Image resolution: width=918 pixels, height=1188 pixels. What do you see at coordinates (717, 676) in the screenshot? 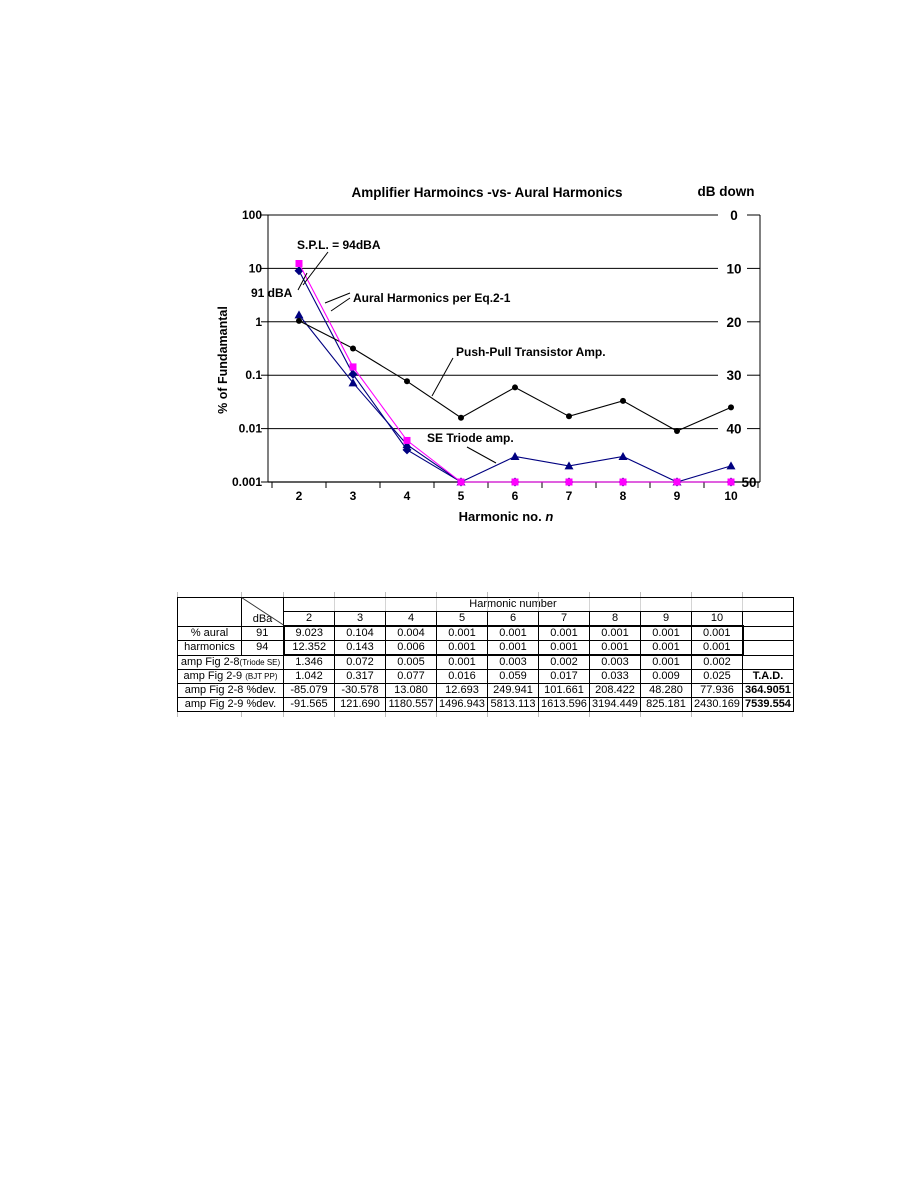
I see `data-cell: 0.025` at bounding box center [717, 676].